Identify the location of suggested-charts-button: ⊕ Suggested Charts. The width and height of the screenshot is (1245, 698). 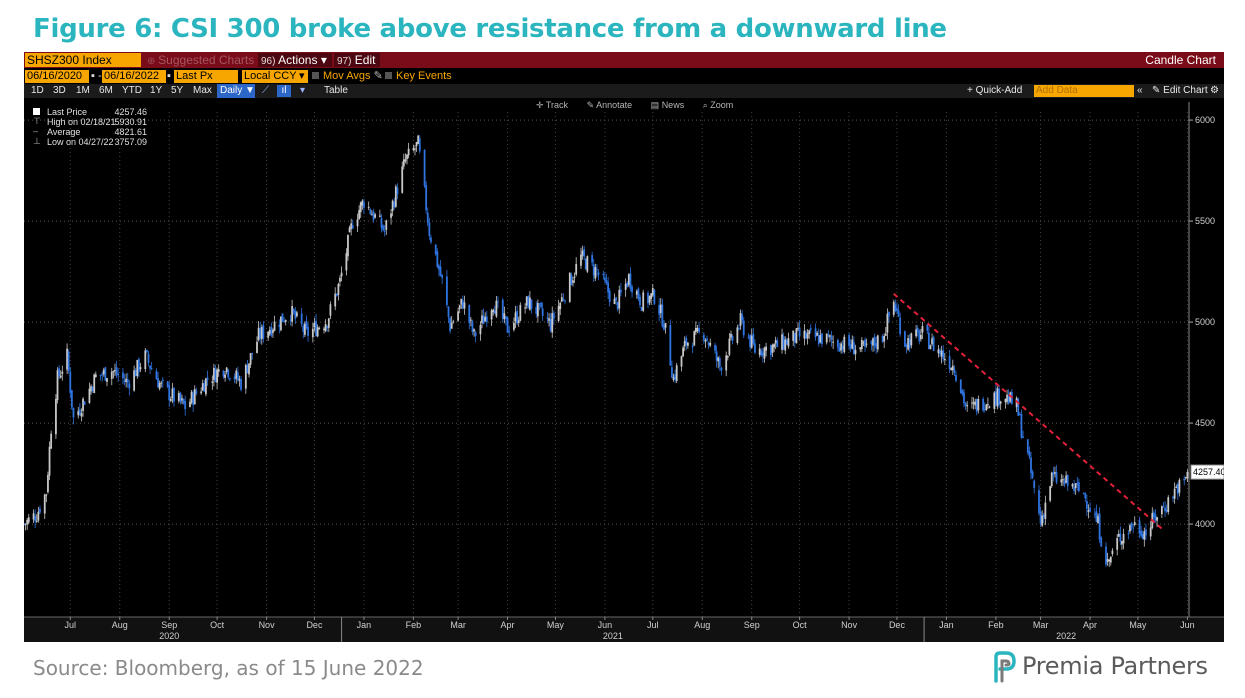
(200, 60).